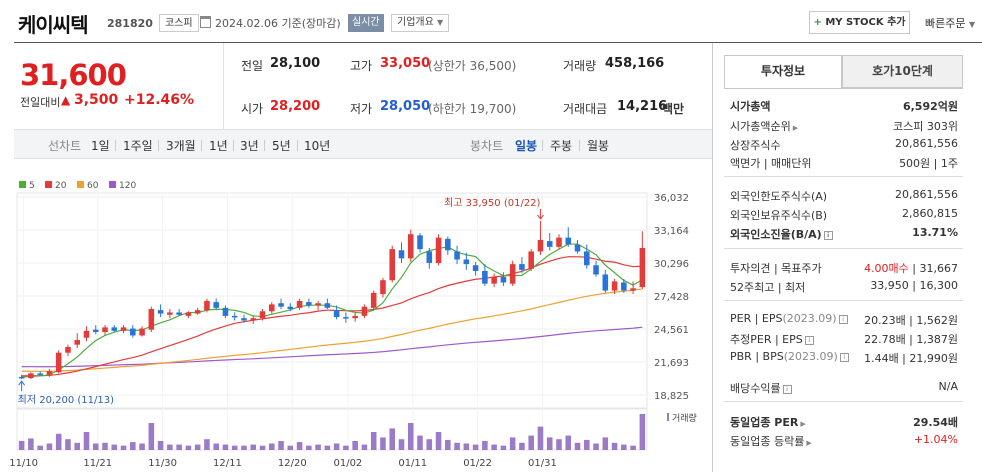 The image size is (982, 472). Describe the element at coordinates (138, 146) in the screenshot. I see `period-1w: 1주일` at that location.